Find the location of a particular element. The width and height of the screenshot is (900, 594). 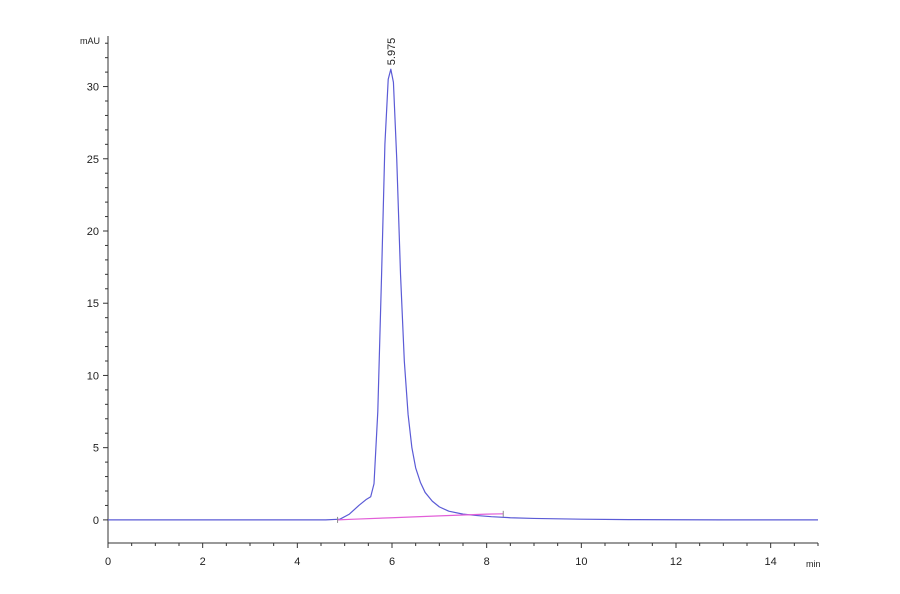

x-unit-label: min is located at coordinates (813, 564).